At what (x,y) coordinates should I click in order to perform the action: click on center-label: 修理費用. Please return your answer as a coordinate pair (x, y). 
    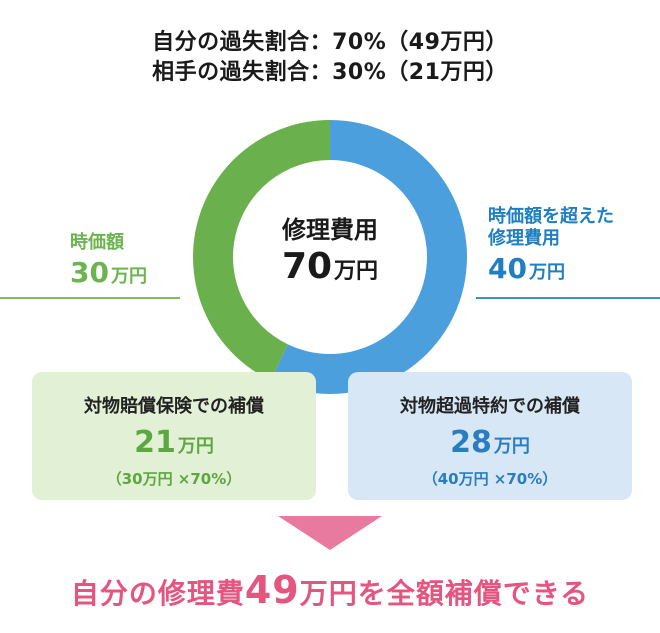
    Looking at the image, I should click on (330, 230).